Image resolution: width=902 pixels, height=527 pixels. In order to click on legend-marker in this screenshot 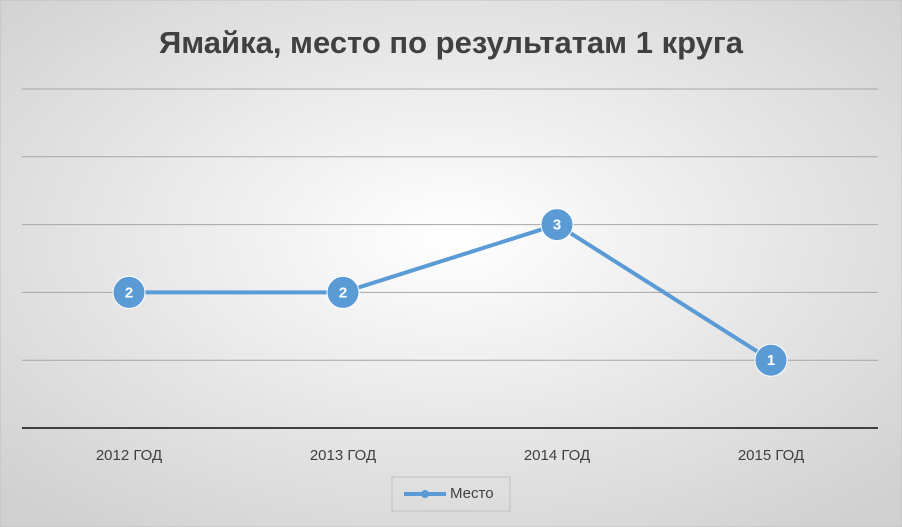, I will do `click(425, 494)`.